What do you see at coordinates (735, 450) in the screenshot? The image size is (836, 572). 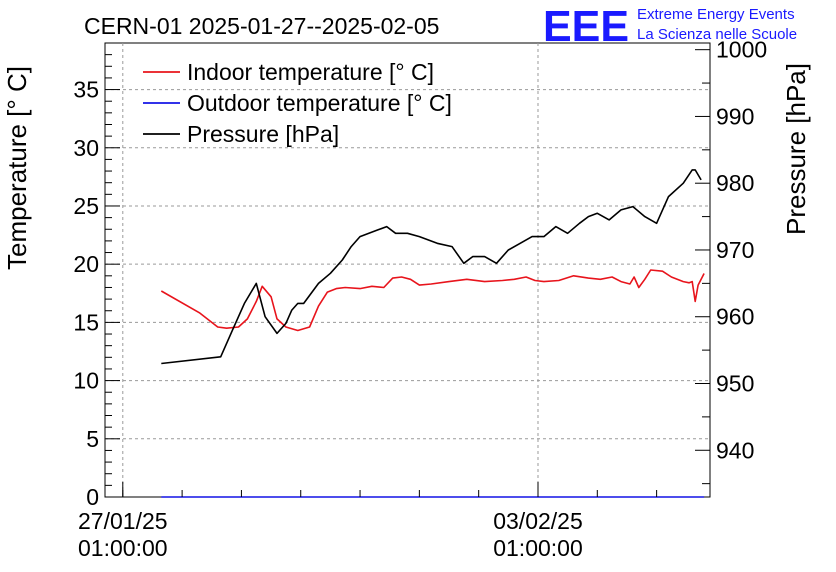 I see `y2-tick-label: 940` at bounding box center [735, 450].